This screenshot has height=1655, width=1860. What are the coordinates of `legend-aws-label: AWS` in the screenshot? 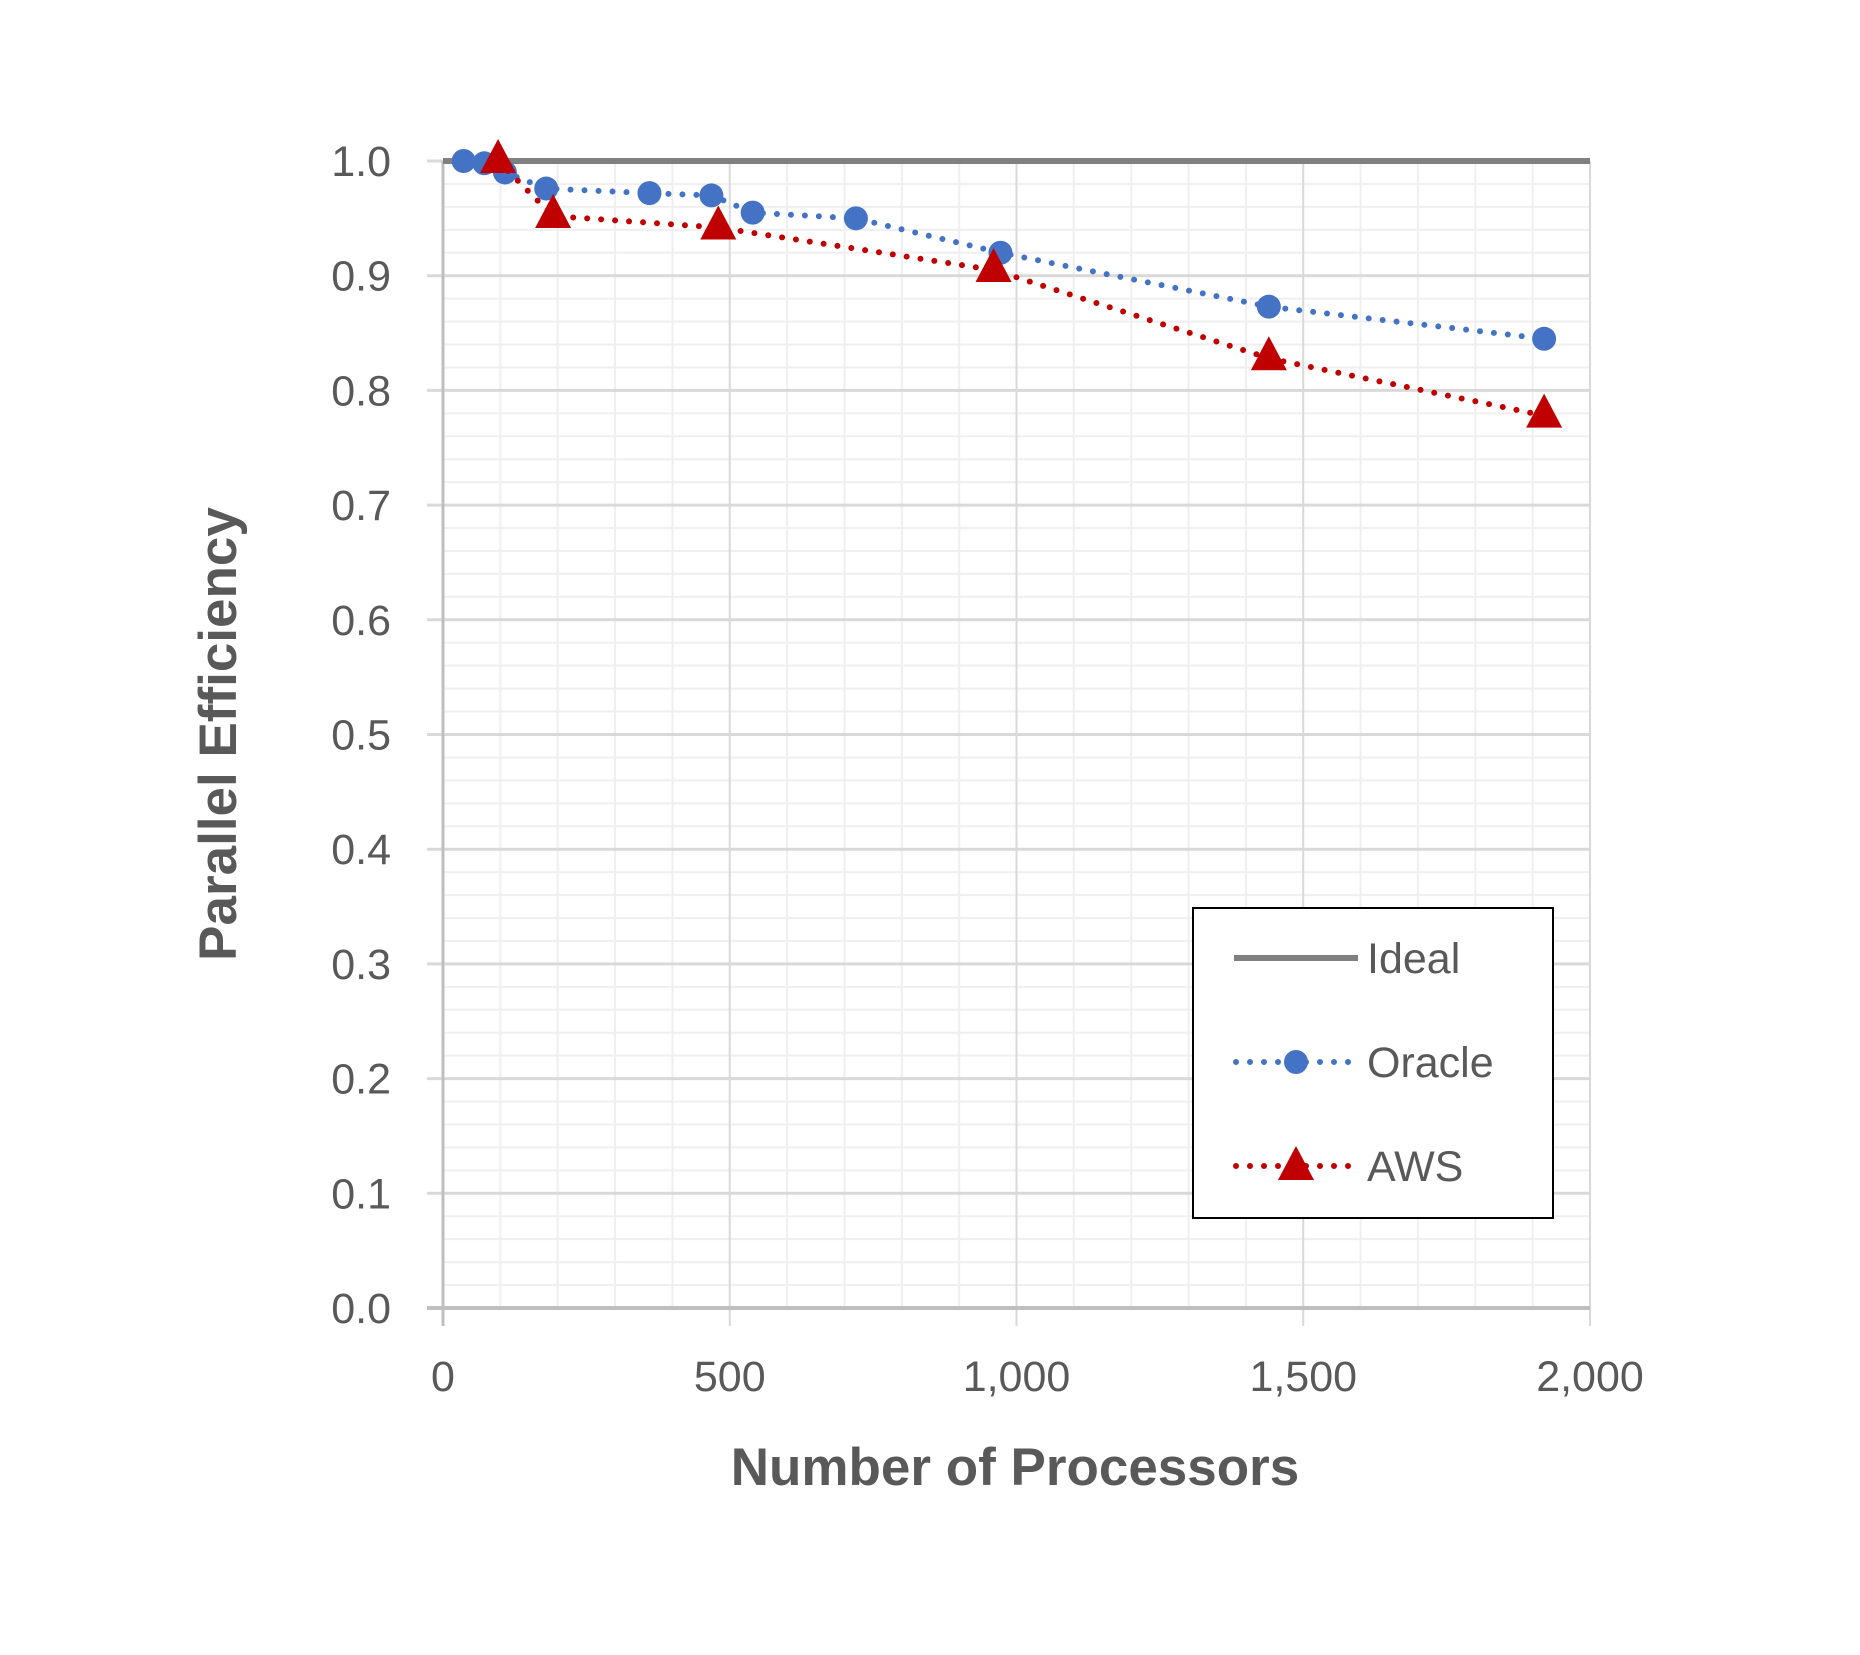 It's located at (1415, 1167).